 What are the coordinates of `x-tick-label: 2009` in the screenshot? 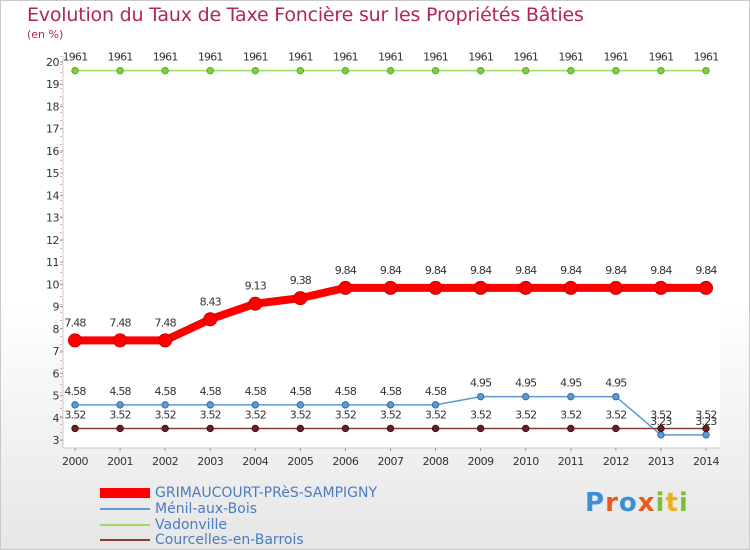 It's located at (481, 461).